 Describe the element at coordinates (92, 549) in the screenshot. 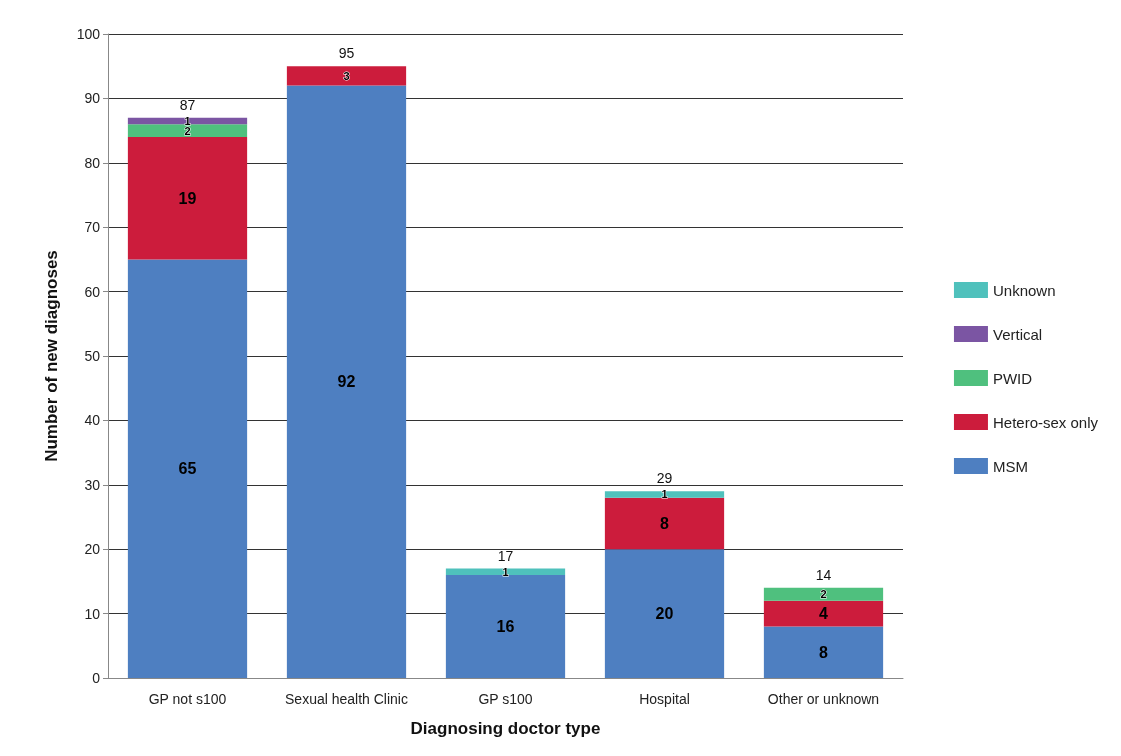

I see `y-tick-label: 20` at that location.